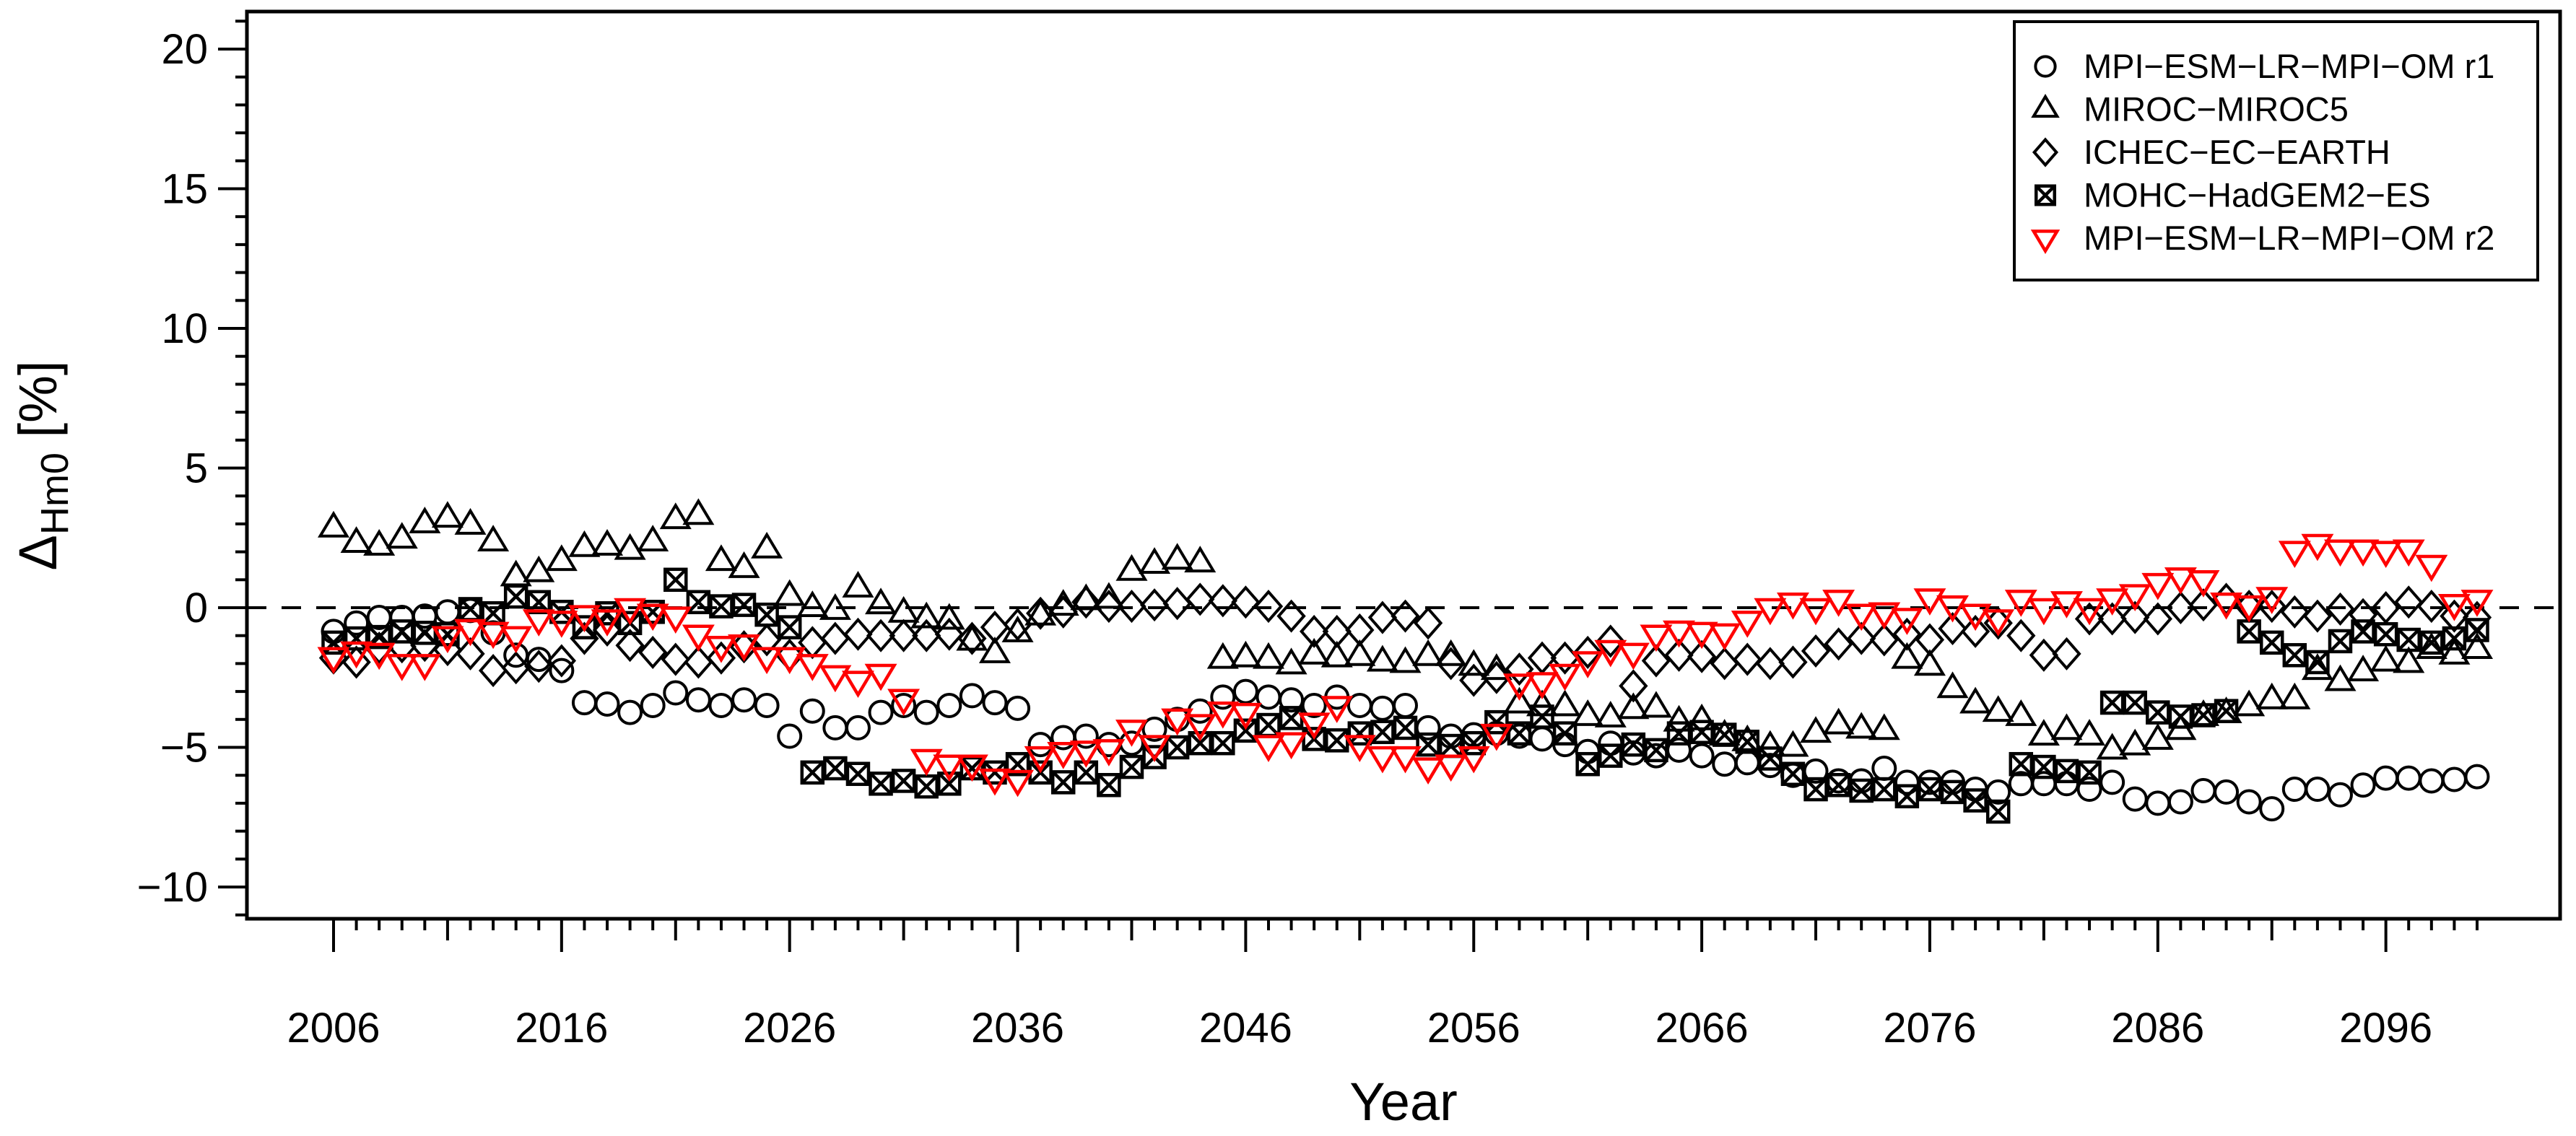  What do you see at coordinates (172, 887) in the screenshot?
I see `y-tick-label: −10` at bounding box center [172, 887].